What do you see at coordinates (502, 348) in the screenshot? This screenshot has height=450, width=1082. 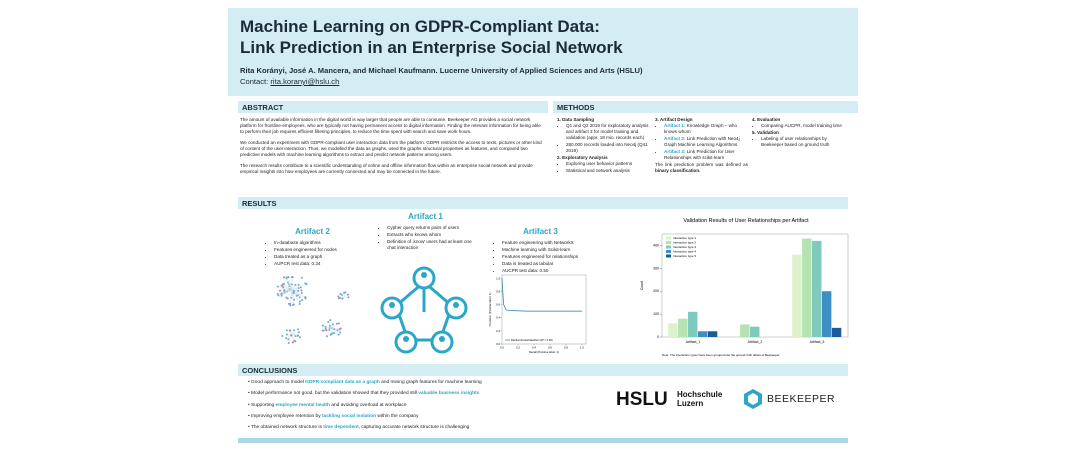 I see `x-tick-label: 0.0` at bounding box center [502, 348].